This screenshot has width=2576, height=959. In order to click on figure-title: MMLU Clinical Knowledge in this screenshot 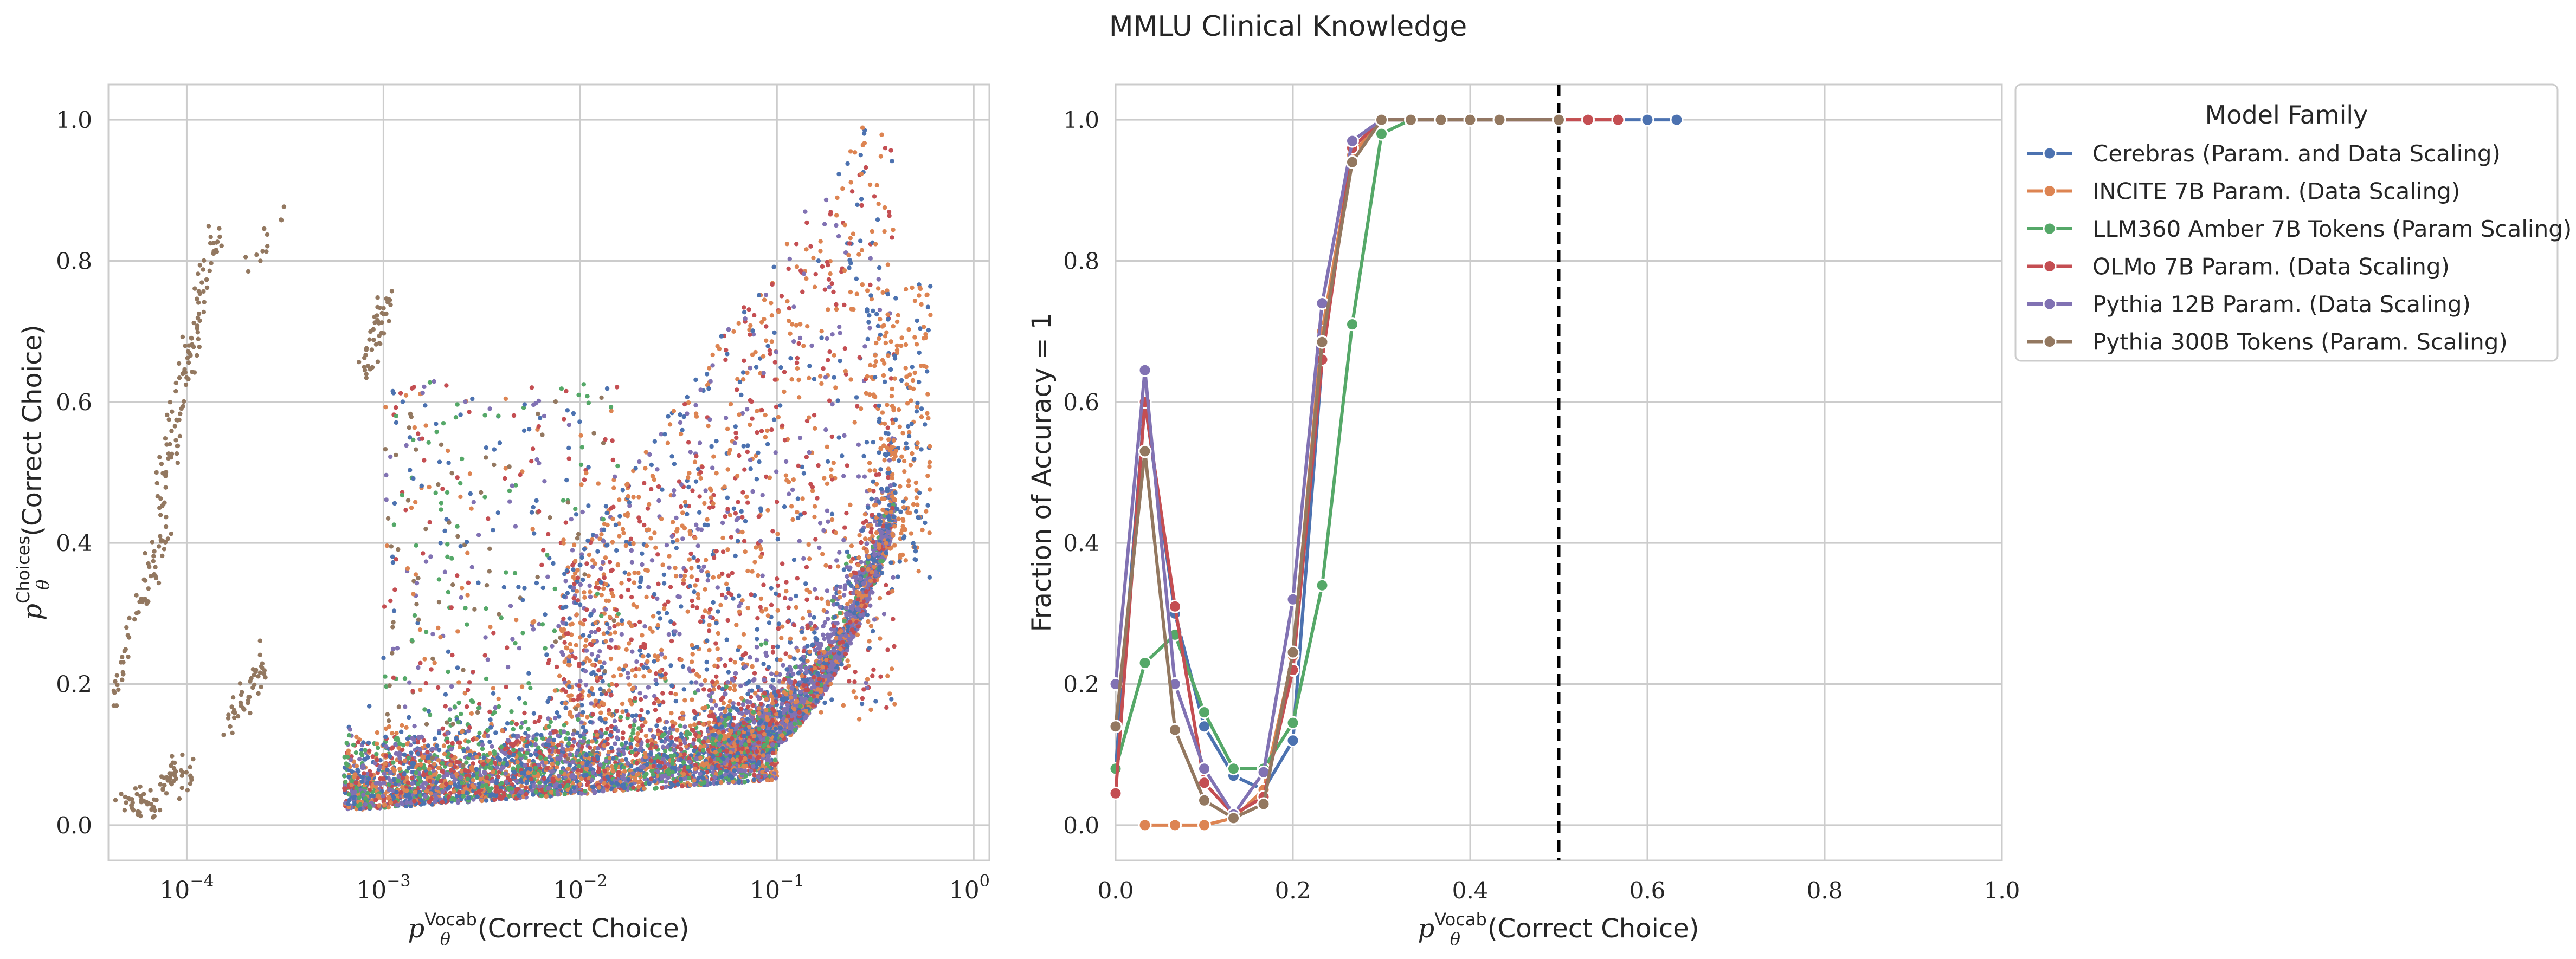, I will do `click(1288, 26)`.